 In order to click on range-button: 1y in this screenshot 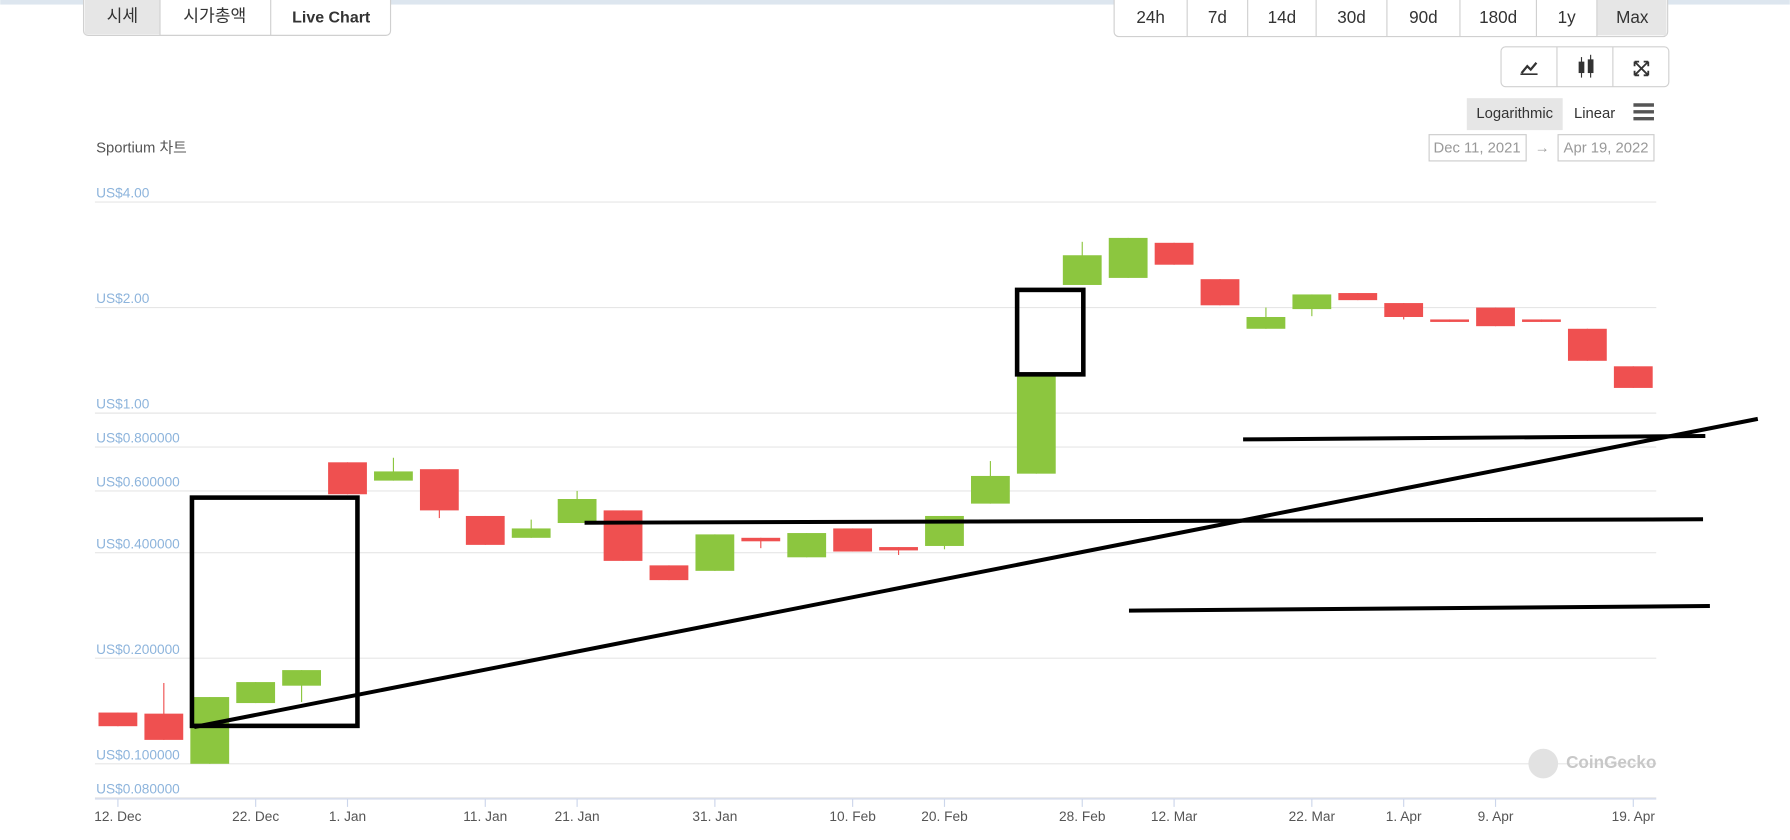, I will do `click(1567, 17)`.